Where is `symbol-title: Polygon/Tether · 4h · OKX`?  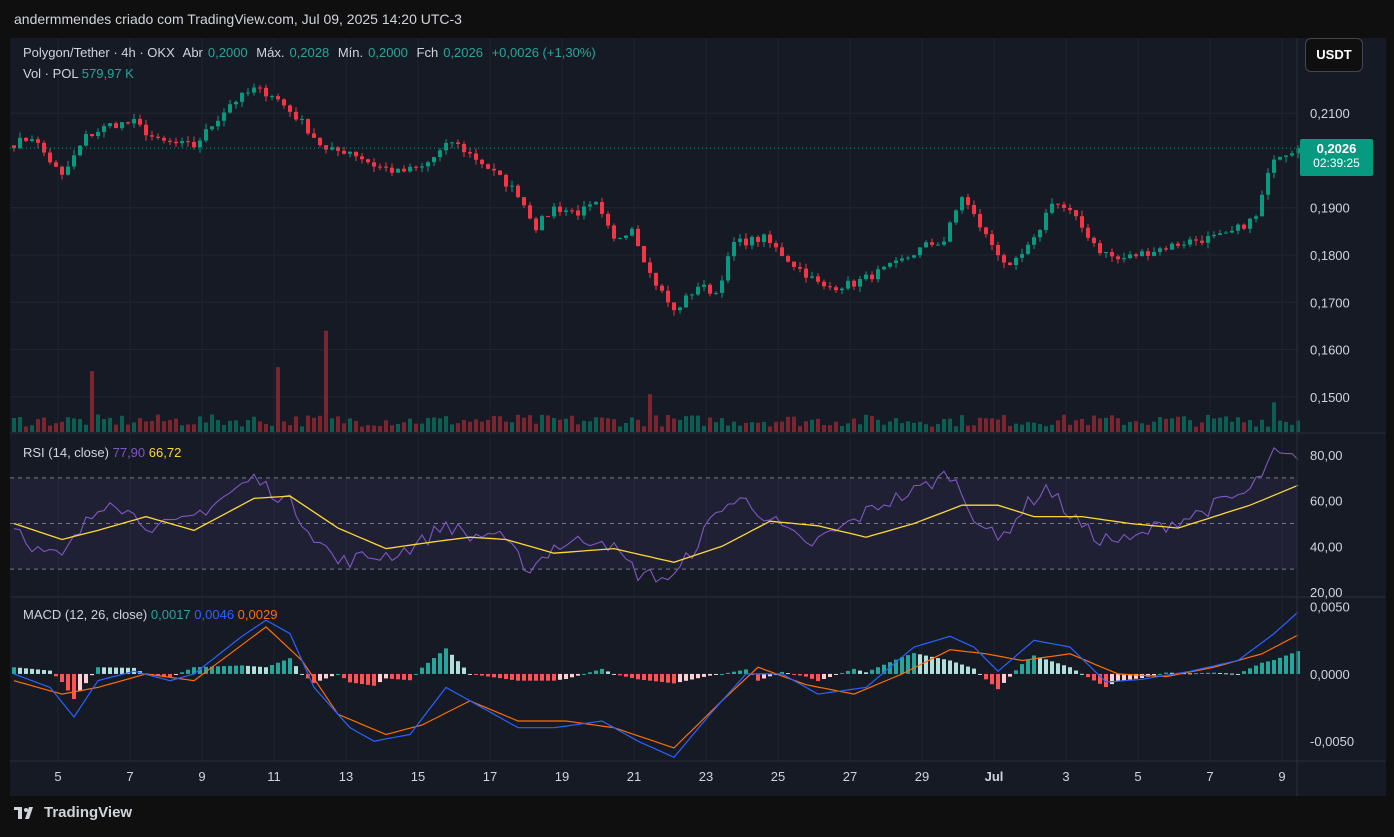 symbol-title: Polygon/Tether · 4h · OKX is located at coordinates (99, 52).